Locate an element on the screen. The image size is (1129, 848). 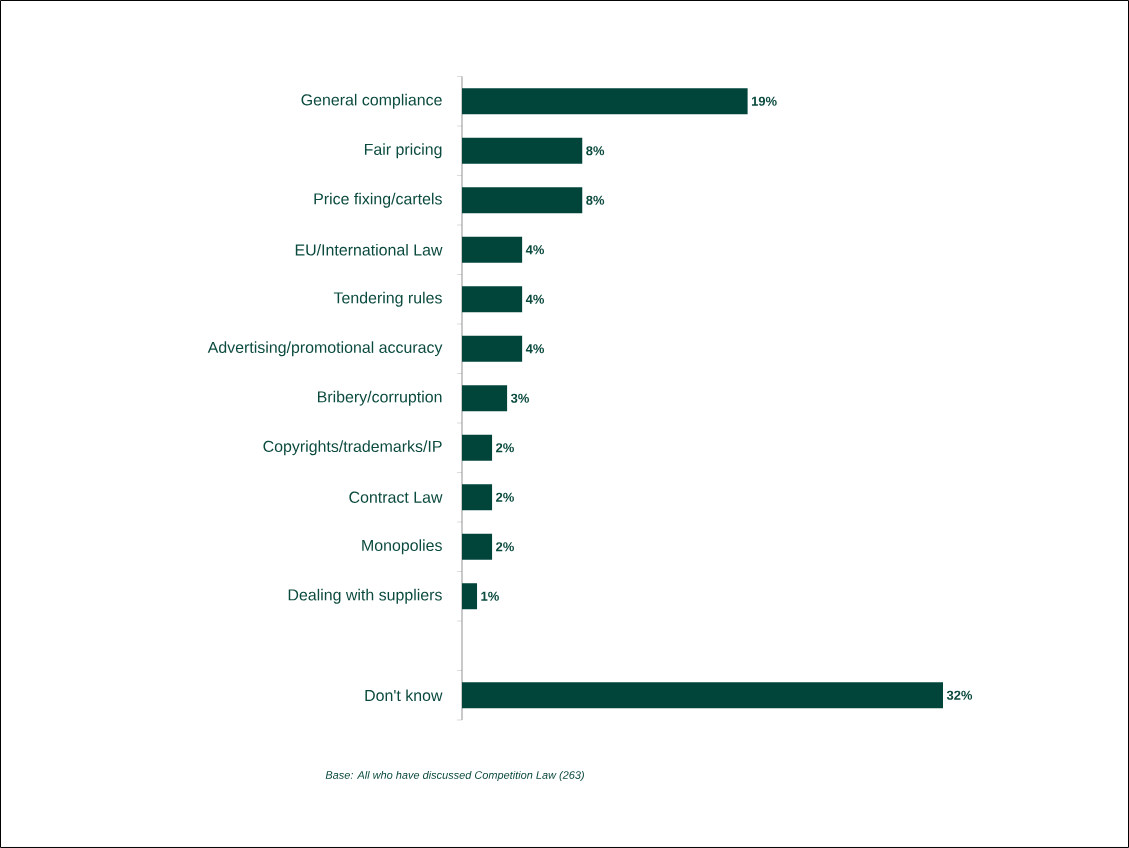
data-label: 19% is located at coordinates (764, 101).